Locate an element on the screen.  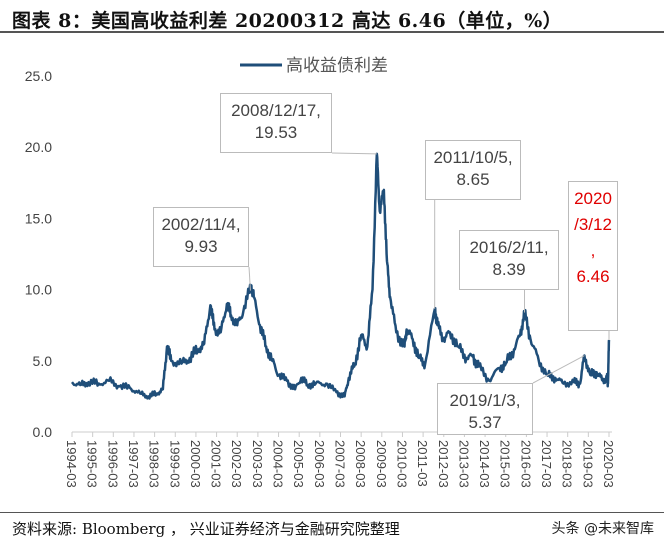
annotation-callout: 2011/10/5, 8.65 is located at coordinates (473, 170).